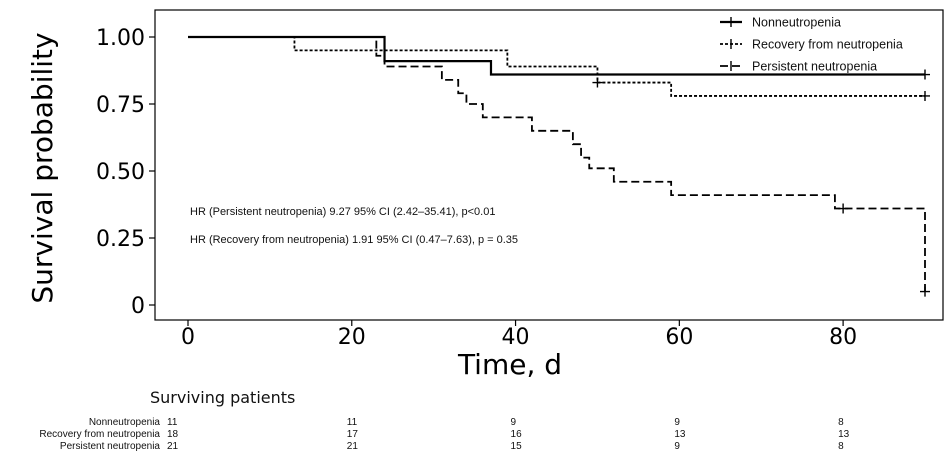  I want to click on risk-table-cell: 17, so click(353, 434).